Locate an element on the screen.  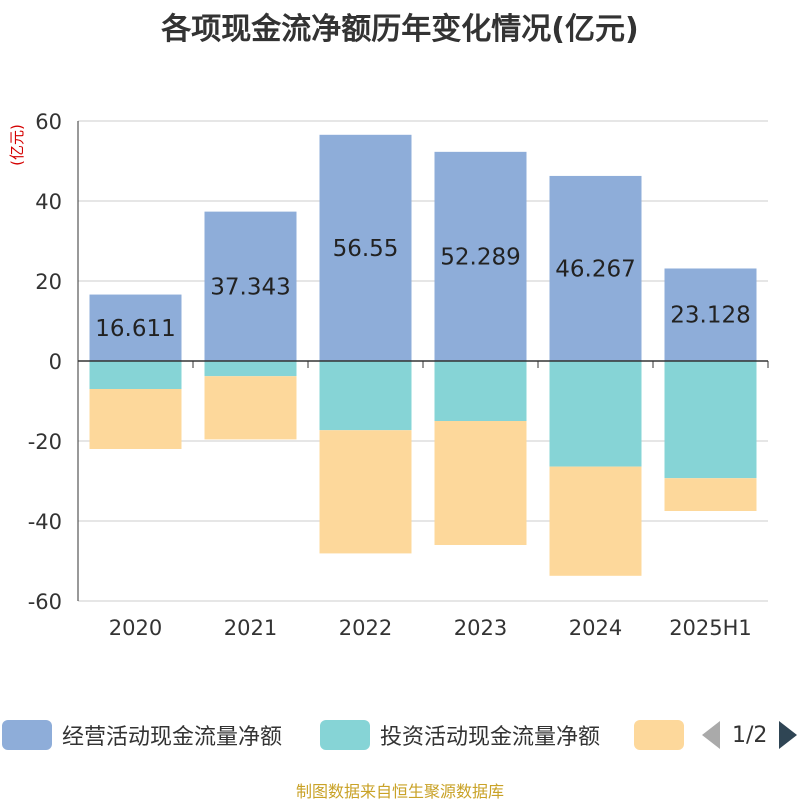
data-label: 16.611 is located at coordinates (135, 329).